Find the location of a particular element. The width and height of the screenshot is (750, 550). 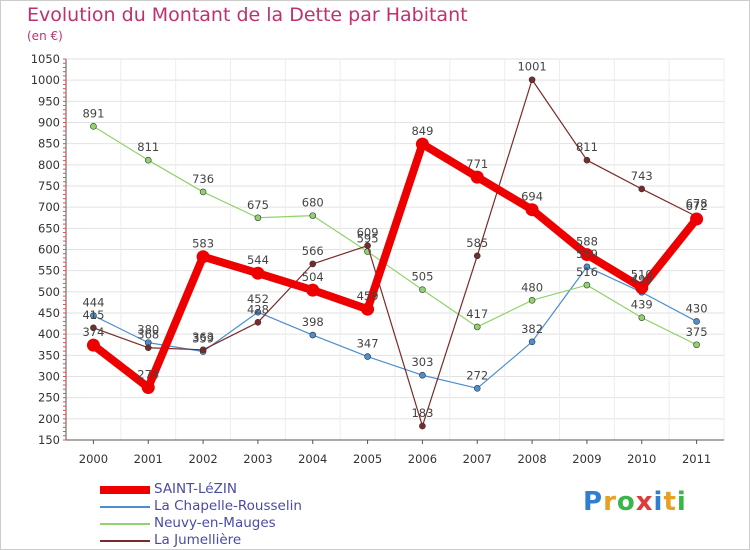

legend-label-la-jumelliere: La Jumellière is located at coordinates (198, 540).